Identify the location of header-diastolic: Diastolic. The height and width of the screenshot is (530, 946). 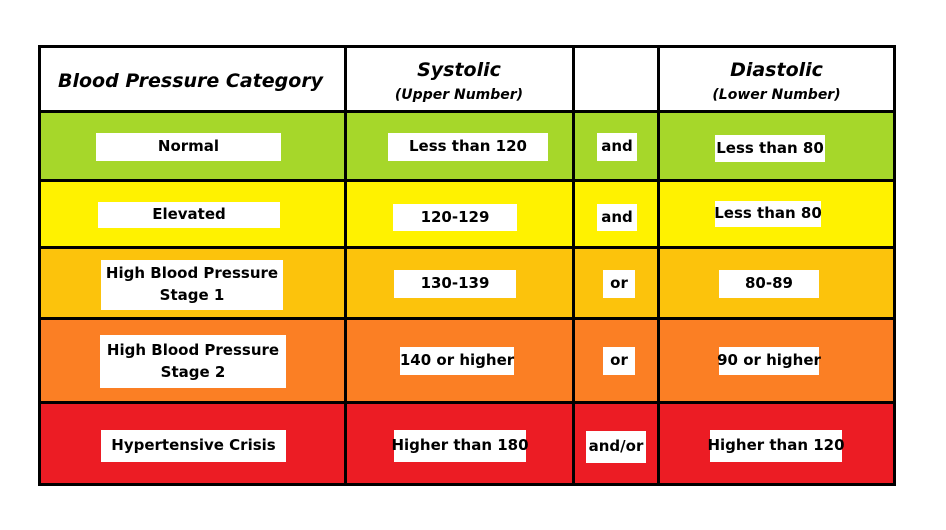
(776, 70).